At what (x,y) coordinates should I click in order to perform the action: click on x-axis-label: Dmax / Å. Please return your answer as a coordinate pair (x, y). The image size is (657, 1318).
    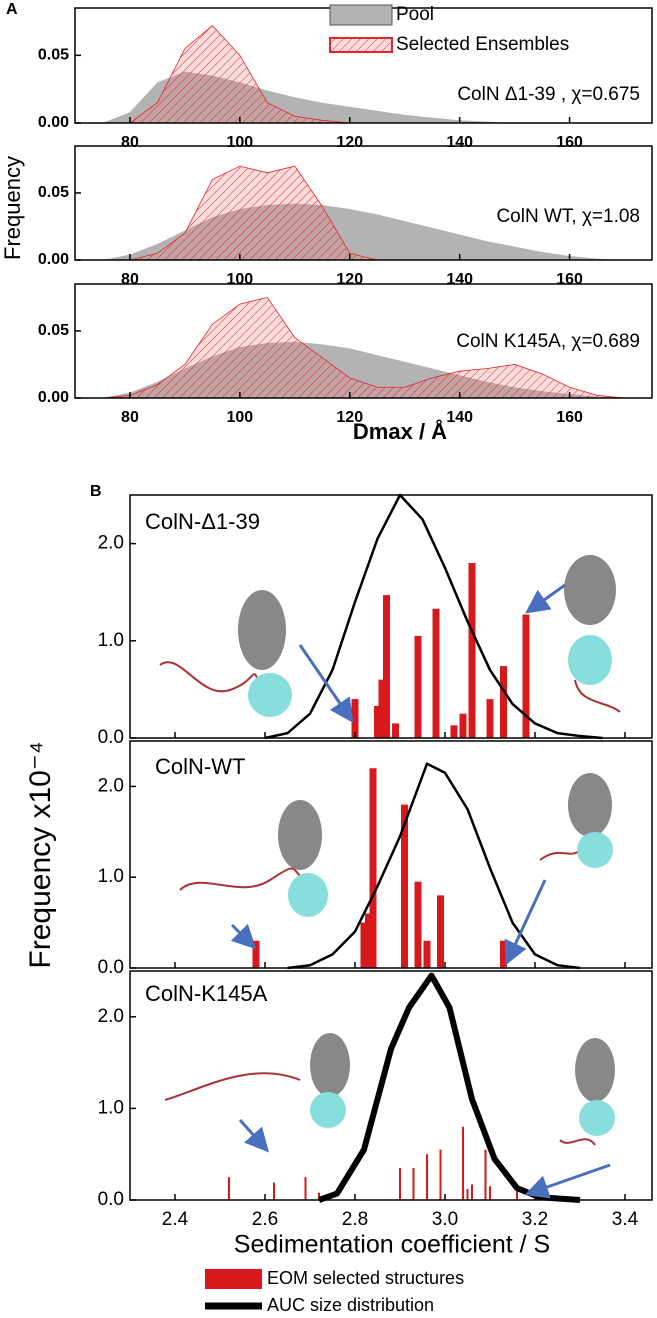
    Looking at the image, I should click on (400, 431).